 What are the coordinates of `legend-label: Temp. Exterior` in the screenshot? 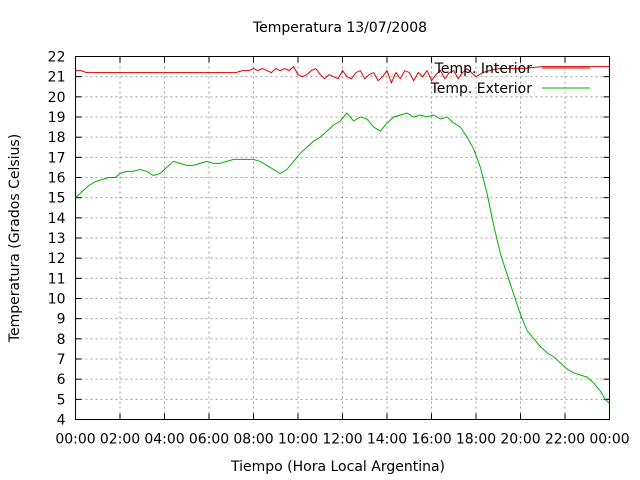 It's located at (481, 89).